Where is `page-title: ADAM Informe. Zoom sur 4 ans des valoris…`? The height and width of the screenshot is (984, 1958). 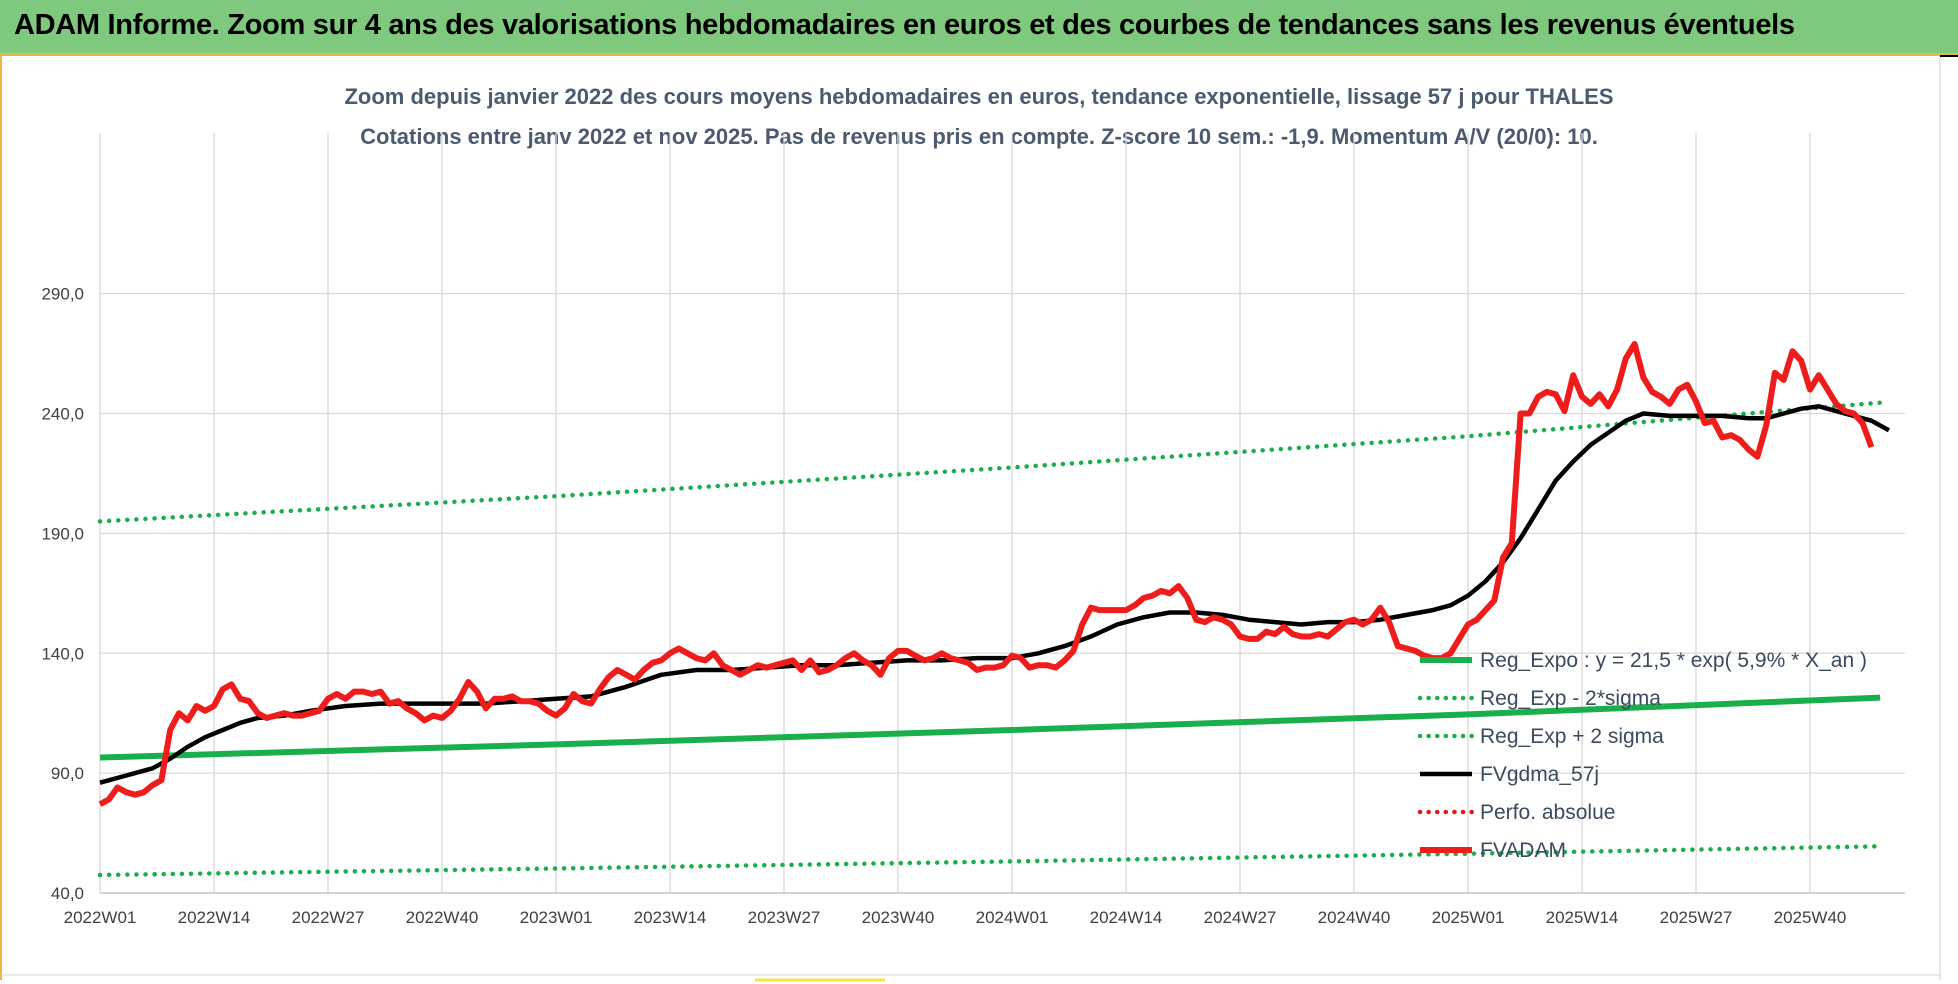
page-title: ADAM Informe. Zoom sur 4 ans des valoris… is located at coordinates (904, 25).